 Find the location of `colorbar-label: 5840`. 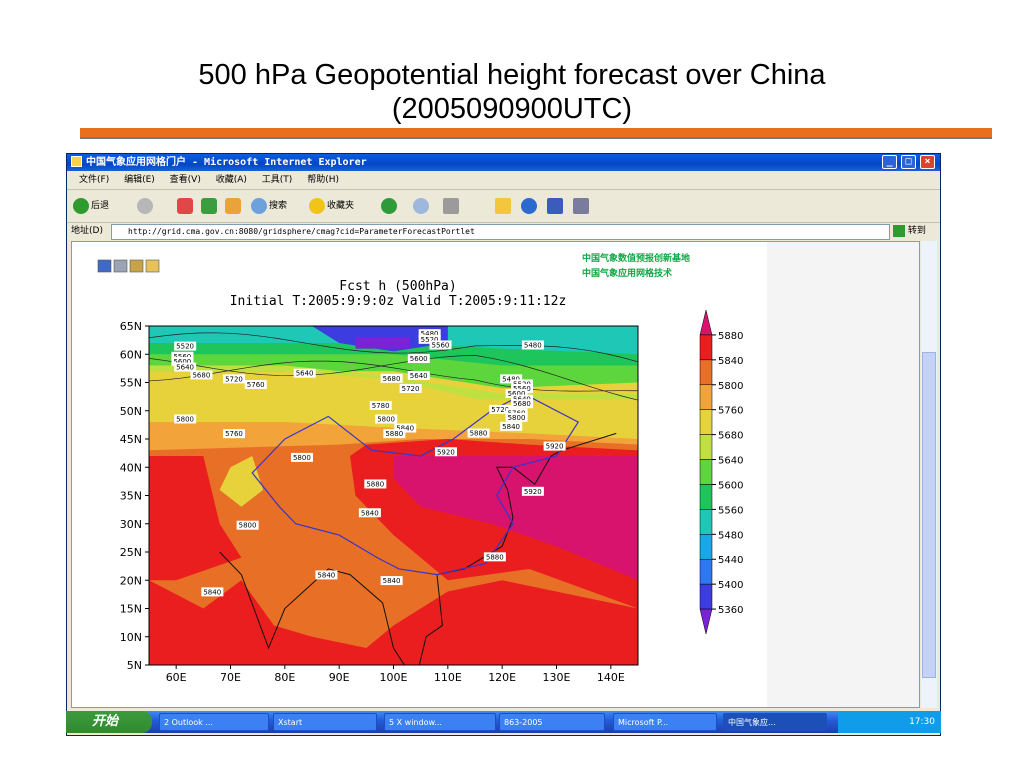

colorbar-label: 5840 is located at coordinates (730, 361).